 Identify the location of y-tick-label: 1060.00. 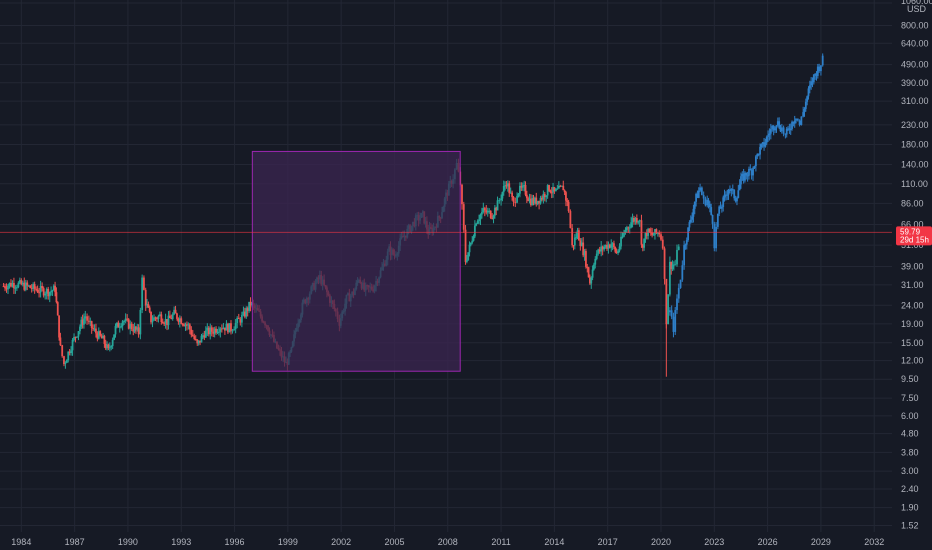
(916, 3).